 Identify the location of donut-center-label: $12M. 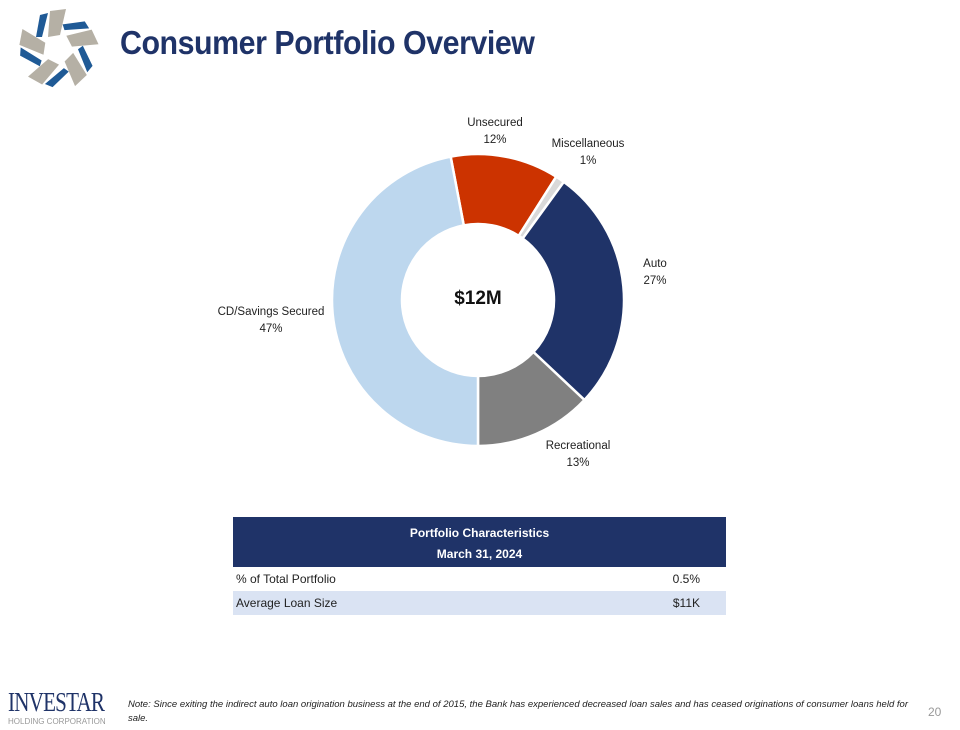
(478, 298).